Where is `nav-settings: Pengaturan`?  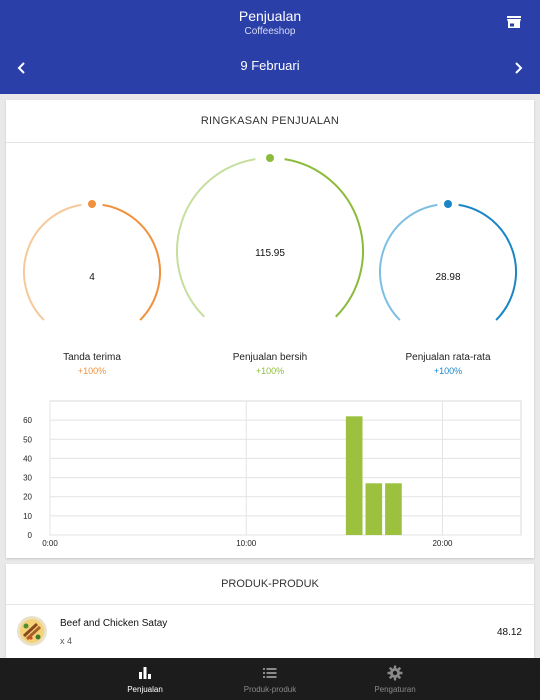
nav-settings: Pengaturan is located at coordinates (395, 679).